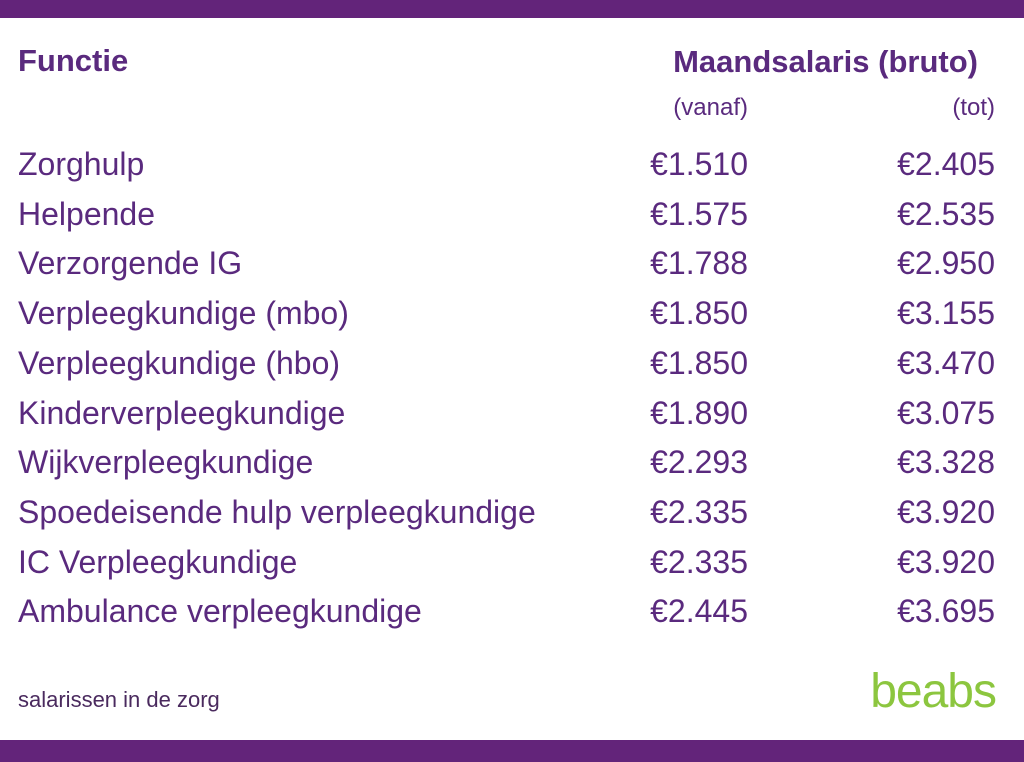  I want to click on bottom-bar, so click(512, 751).